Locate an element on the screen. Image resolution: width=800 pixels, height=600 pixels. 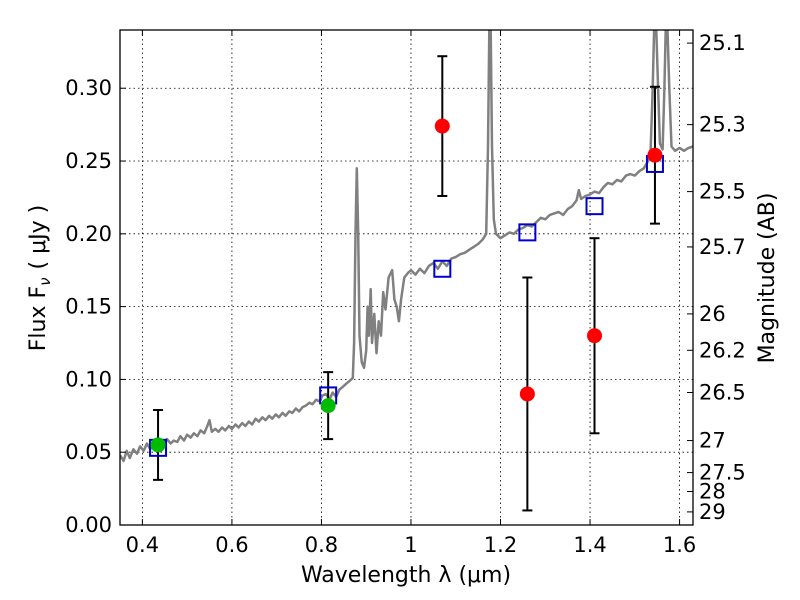
right-tick-label: 25.7 is located at coordinates (722, 247).